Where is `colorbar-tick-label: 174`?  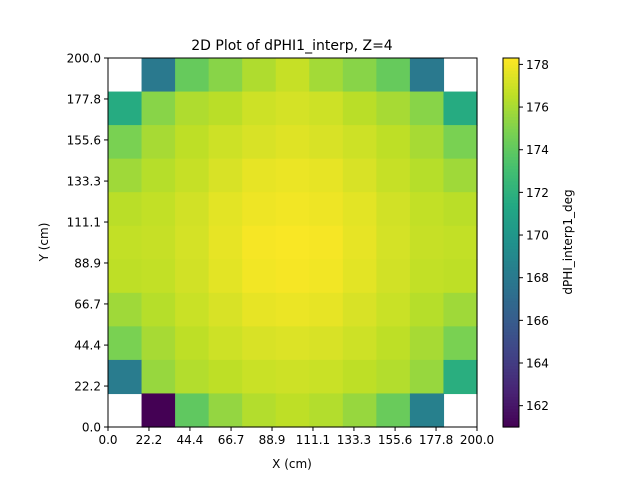
colorbar-tick-label: 174 is located at coordinates (537, 150).